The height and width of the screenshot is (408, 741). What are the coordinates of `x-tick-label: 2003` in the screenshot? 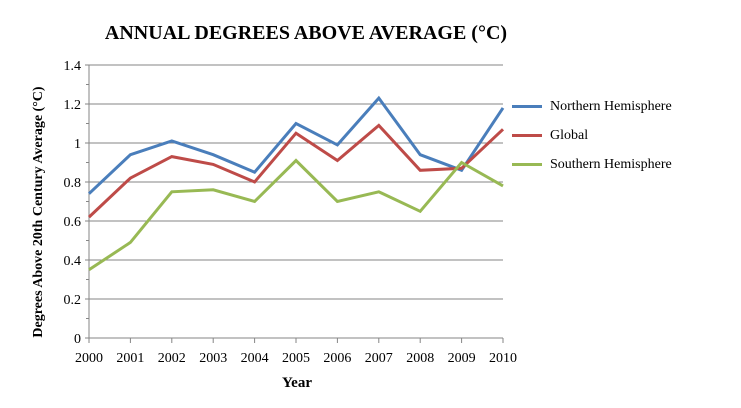 It's located at (213, 358).